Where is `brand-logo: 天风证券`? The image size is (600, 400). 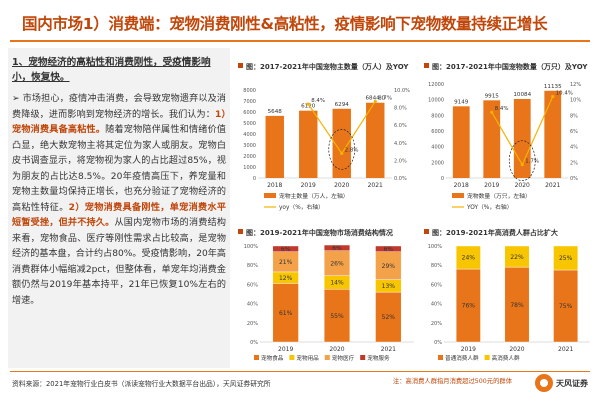
brand-logo: 天风证券 is located at coordinates (561, 383).